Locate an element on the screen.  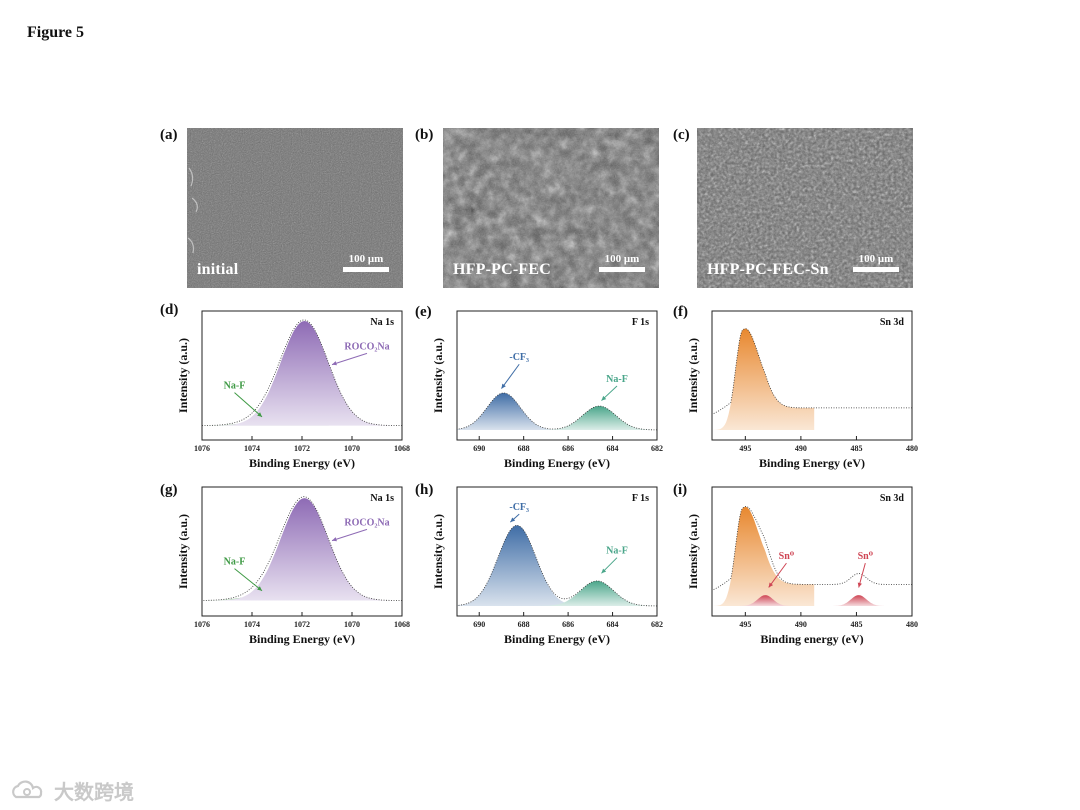
sem-caption: HFP-PC-FEC is located at coordinates (502, 269).